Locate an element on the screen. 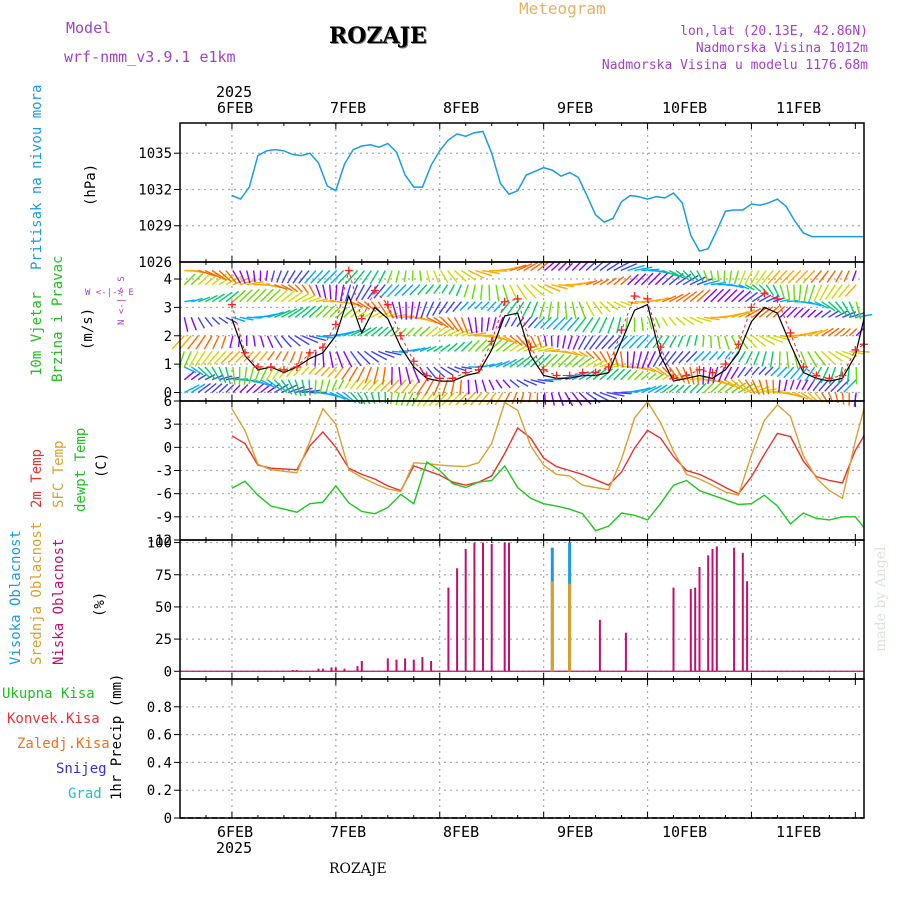 This screenshot has width=900, height=900. top-day-label: 9FEB is located at coordinates (575, 108).